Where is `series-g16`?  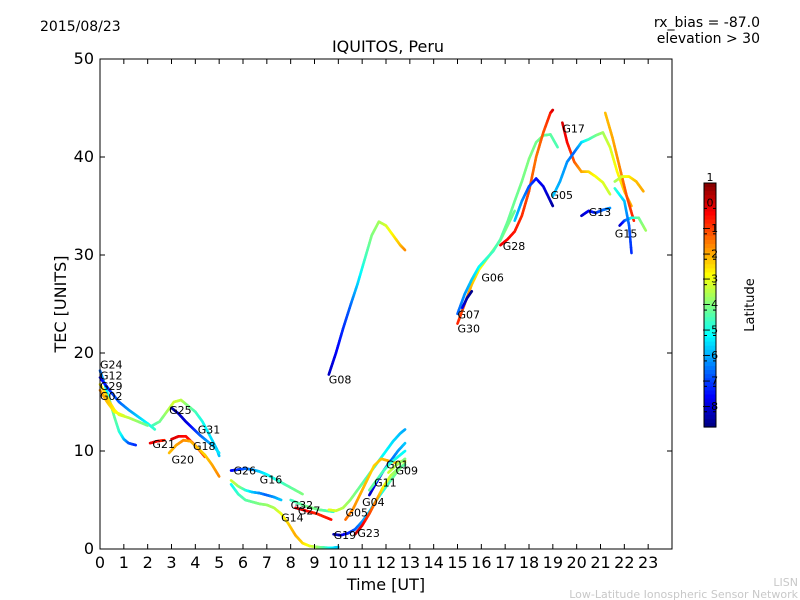
series-g16 is located at coordinates (256, 490).